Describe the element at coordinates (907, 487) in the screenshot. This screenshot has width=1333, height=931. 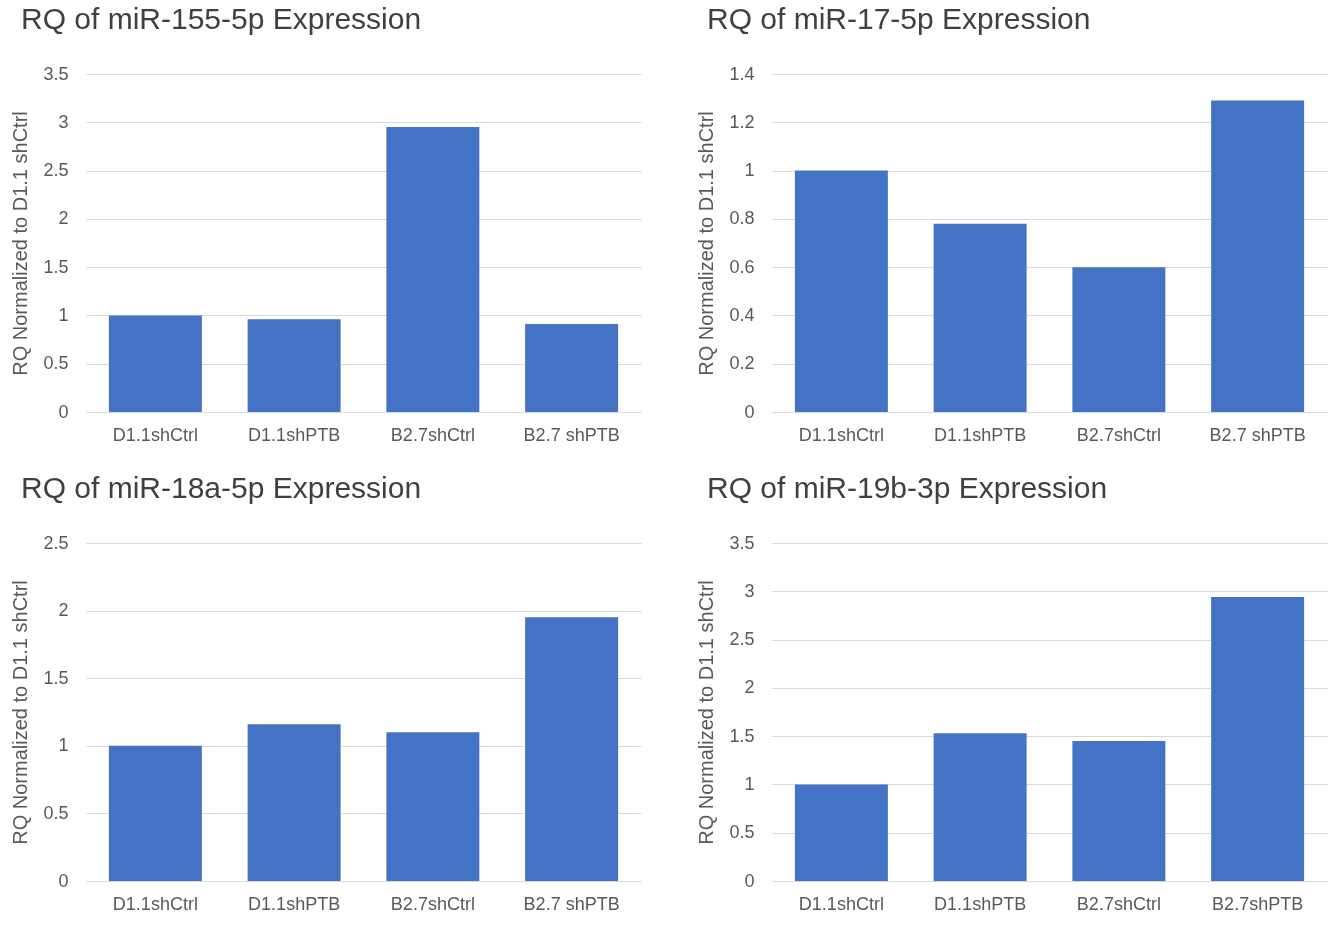
I see `chart-title: RQ of miR-19b-3p Expression` at that location.